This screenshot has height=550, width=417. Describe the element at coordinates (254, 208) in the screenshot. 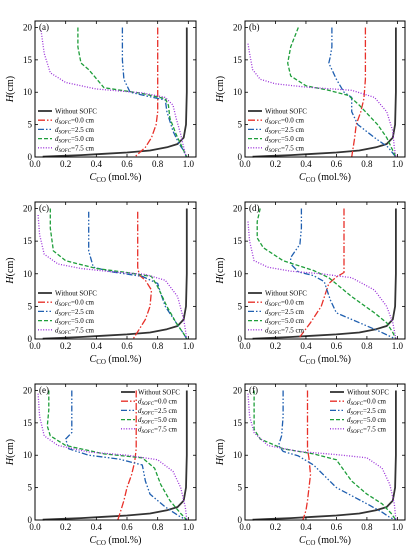

I see `panel-label: (d)` at that location.